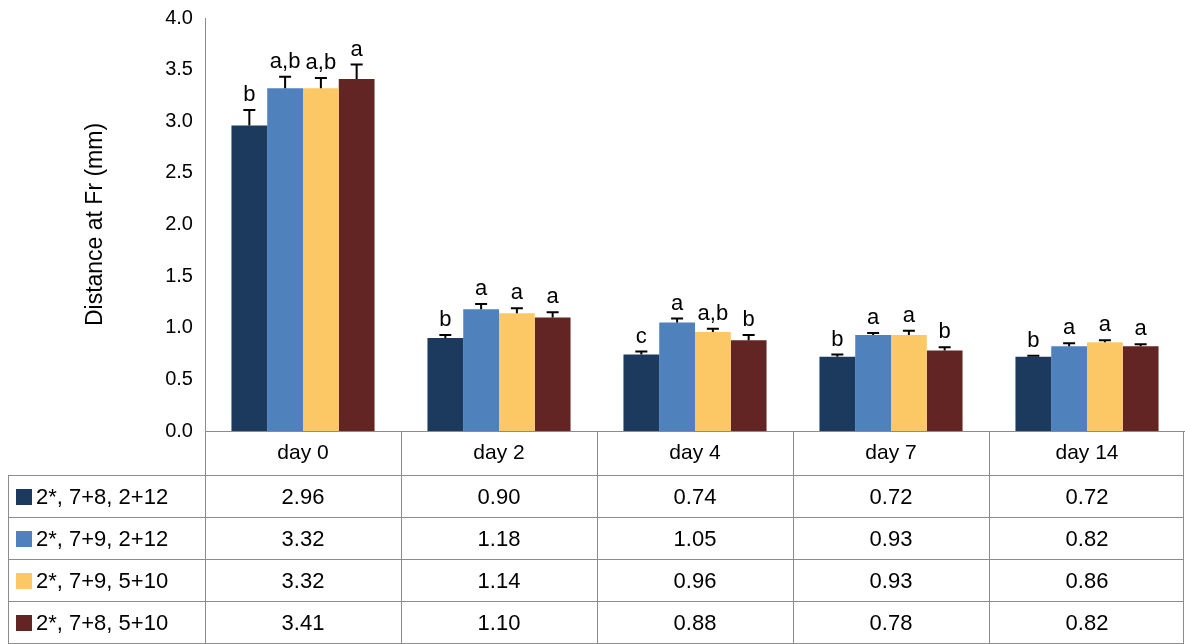  I want to click on y-tick-label: 3.5, so click(179, 68).